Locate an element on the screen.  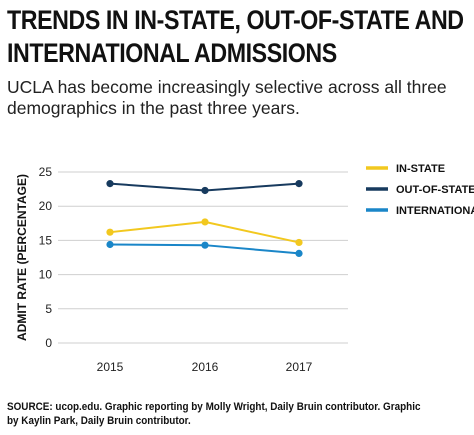
x-tick-label: 2016 is located at coordinates (205, 367).